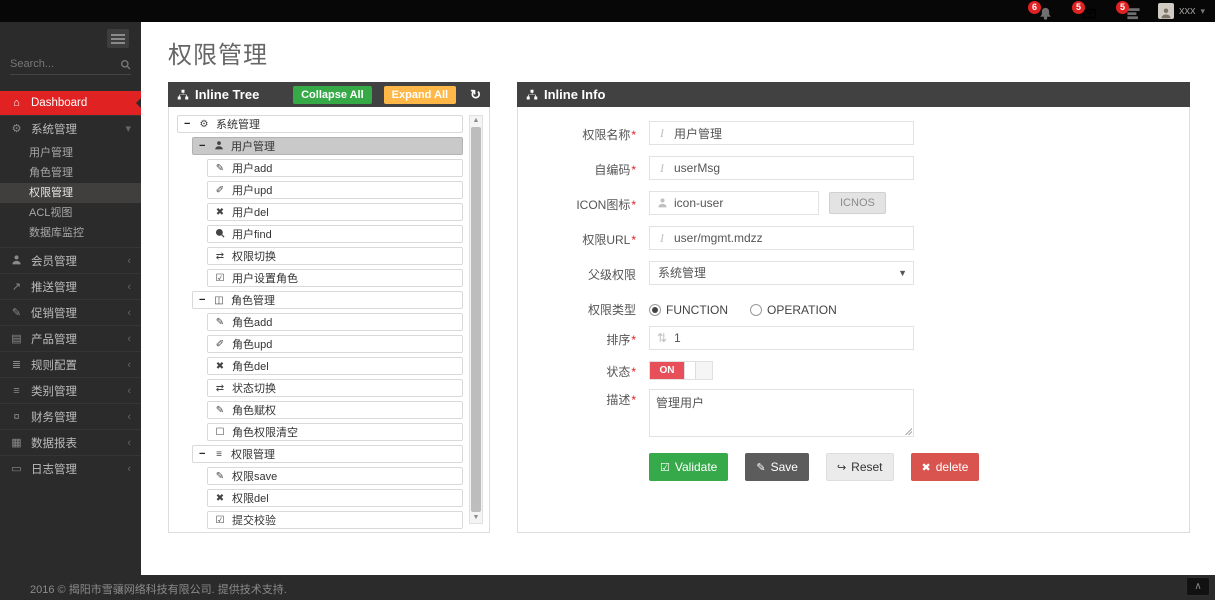  I want to click on sidebar-item-label: 类别管理, so click(54, 391).